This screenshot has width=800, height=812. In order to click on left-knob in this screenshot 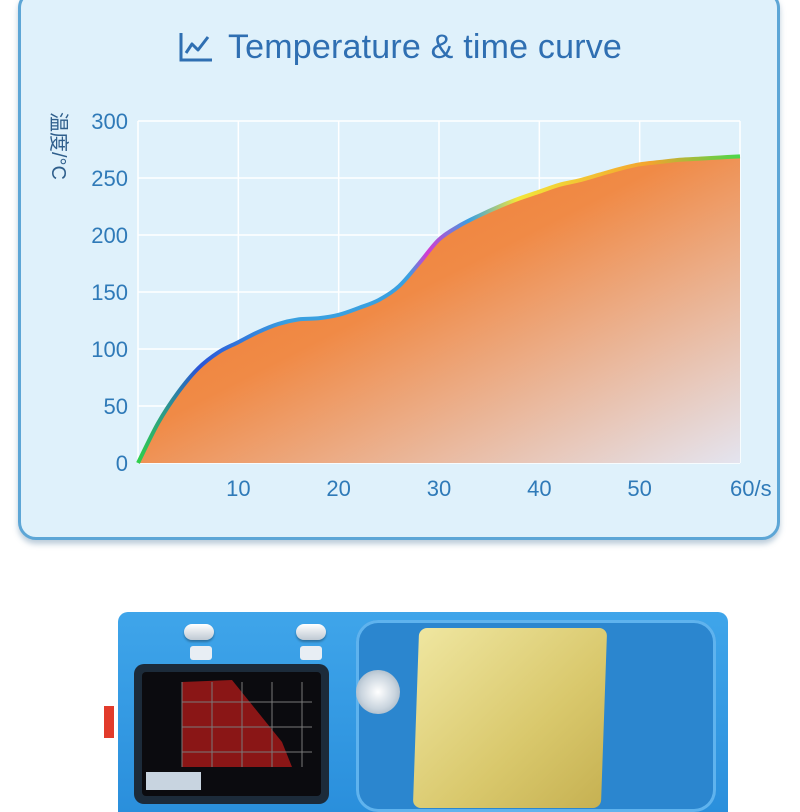, I will do `click(199, 632)`.